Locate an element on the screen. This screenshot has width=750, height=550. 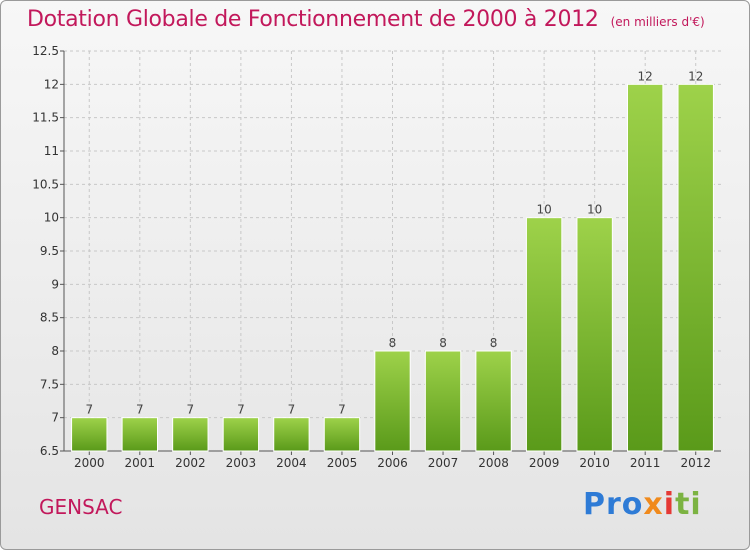
bar-2005 is located at coordinates (342, 434).